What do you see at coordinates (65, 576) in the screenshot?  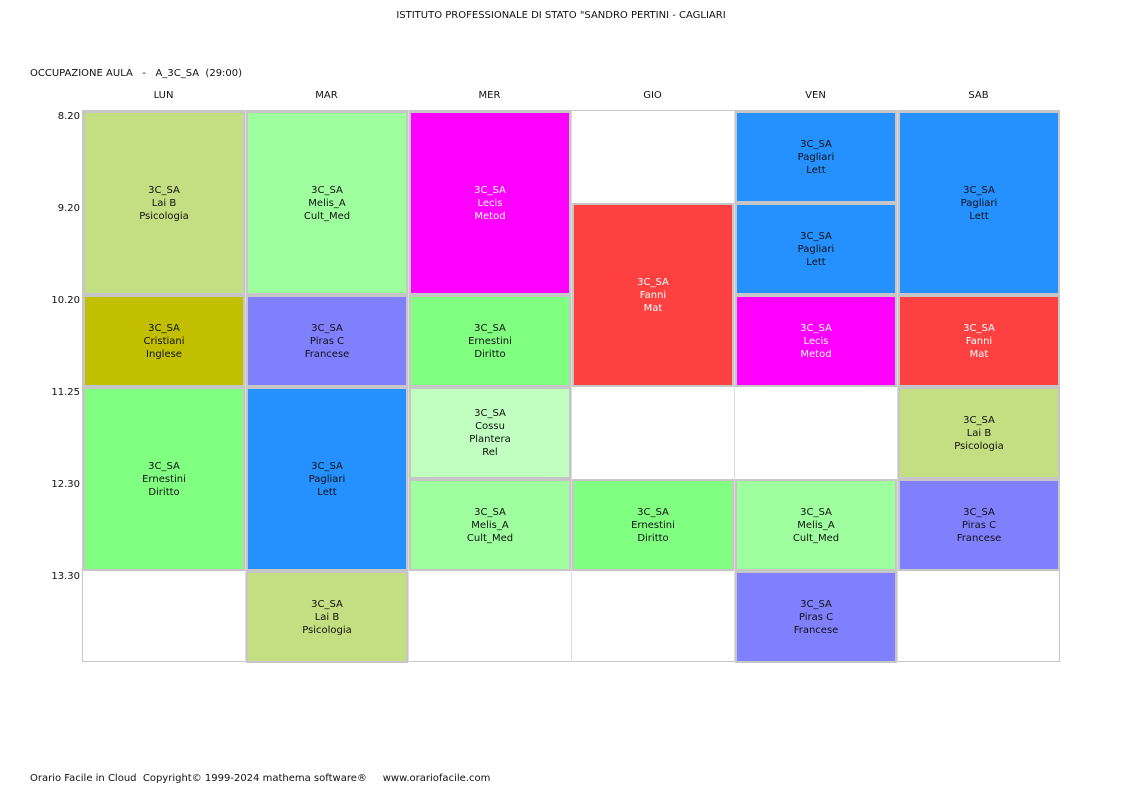 I see `time-label: 13.30` at bounding box center [65, 576].